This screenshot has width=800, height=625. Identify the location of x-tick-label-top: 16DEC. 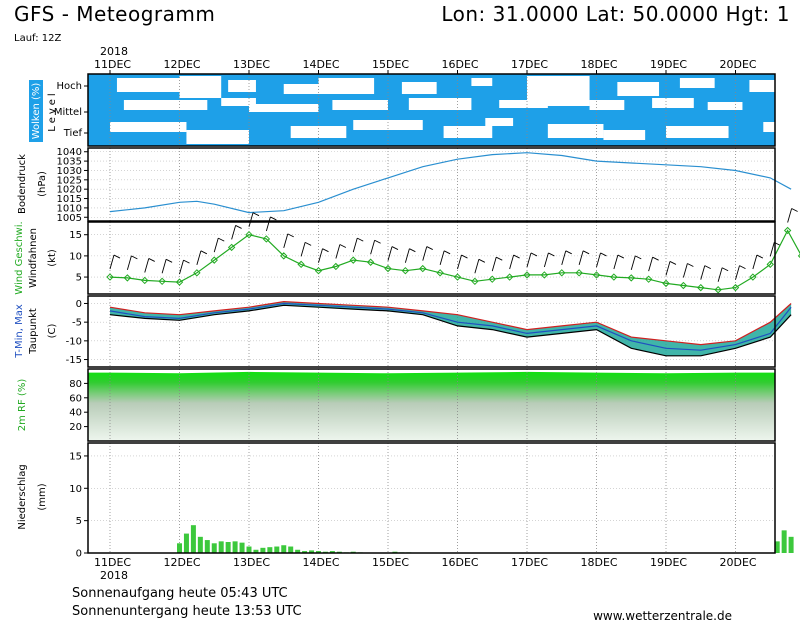
(460, 64).